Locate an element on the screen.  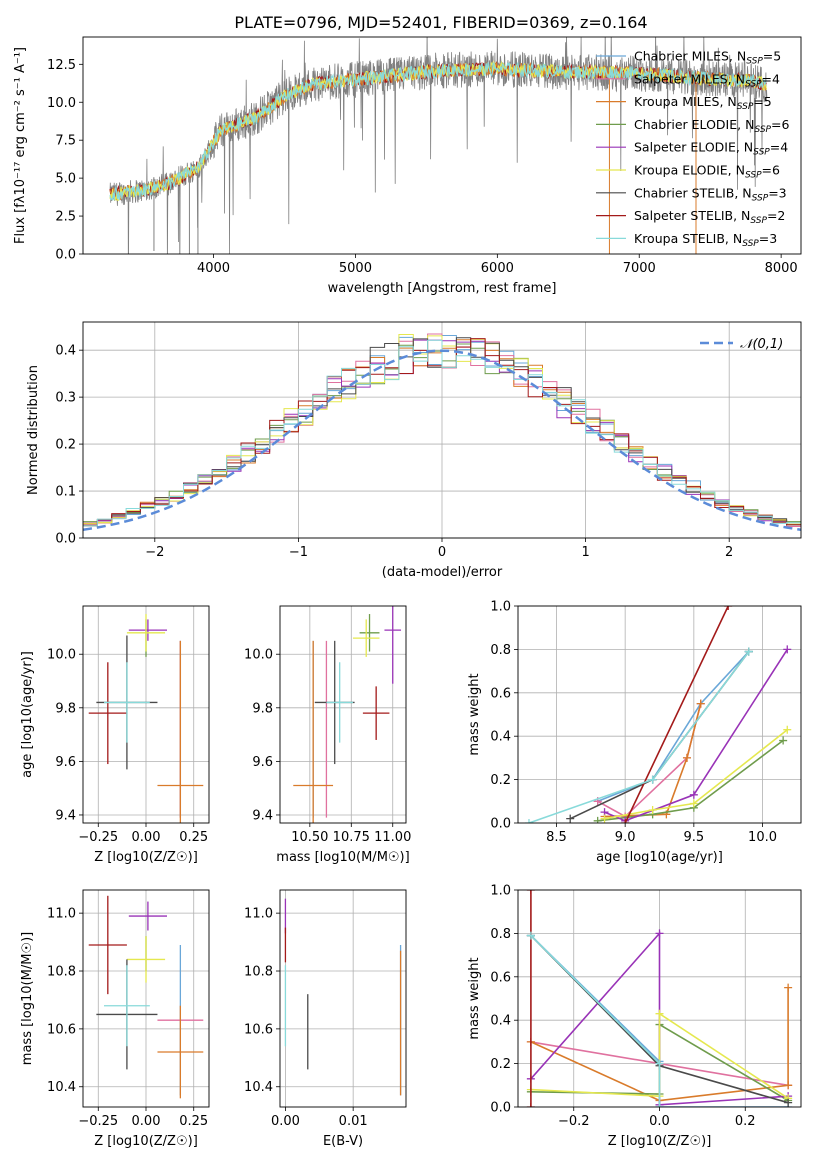
x-tick-label: 10.0 is located at coordinates (762, 837).